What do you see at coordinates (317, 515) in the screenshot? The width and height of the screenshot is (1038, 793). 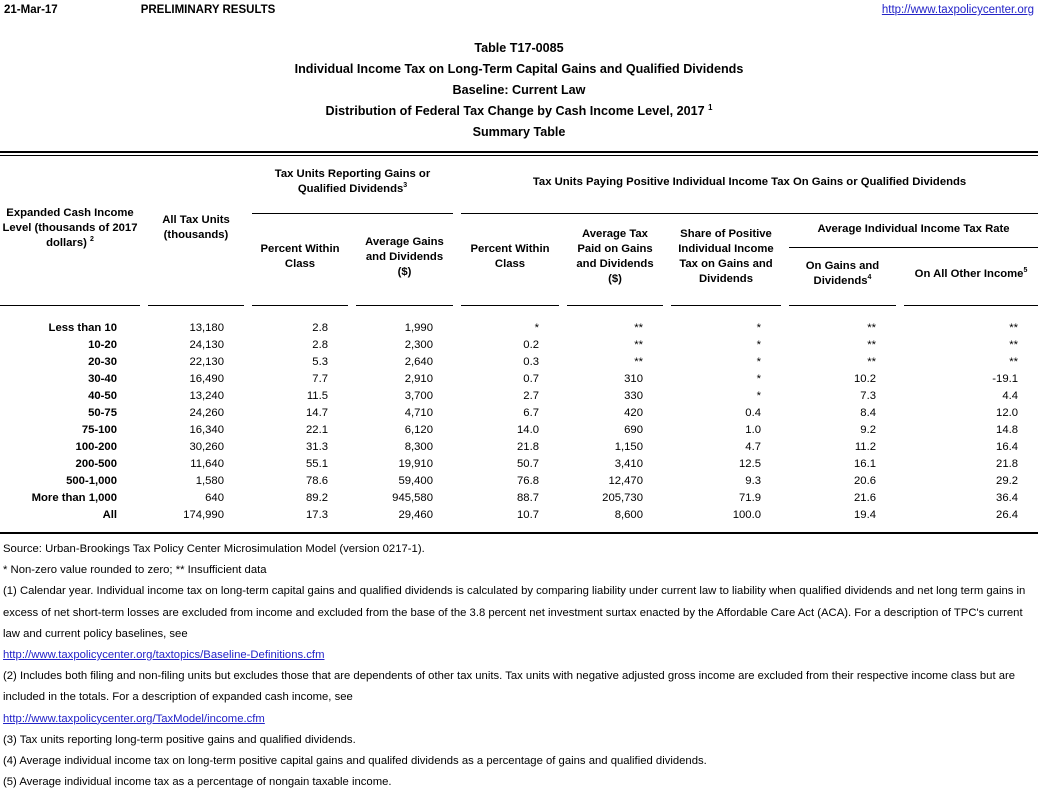 I see `table-cell: 17.3` at bounding box center [317, 515].